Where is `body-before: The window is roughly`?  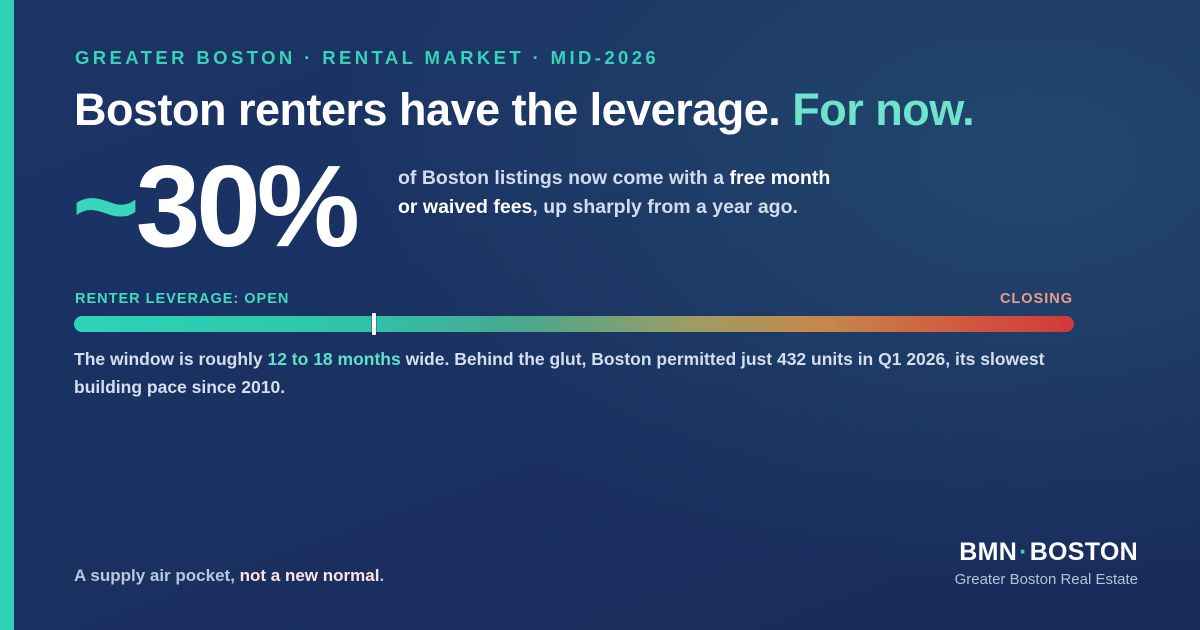
body-before: The window is roughly is located at coordinates (171, 359).